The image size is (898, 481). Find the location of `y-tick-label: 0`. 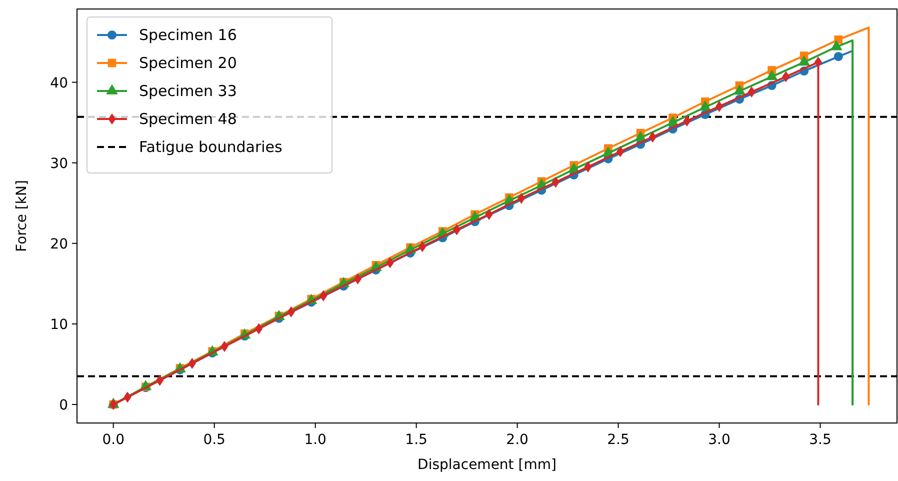

y-tick-label: 0 is located at coordinates (63, 405).